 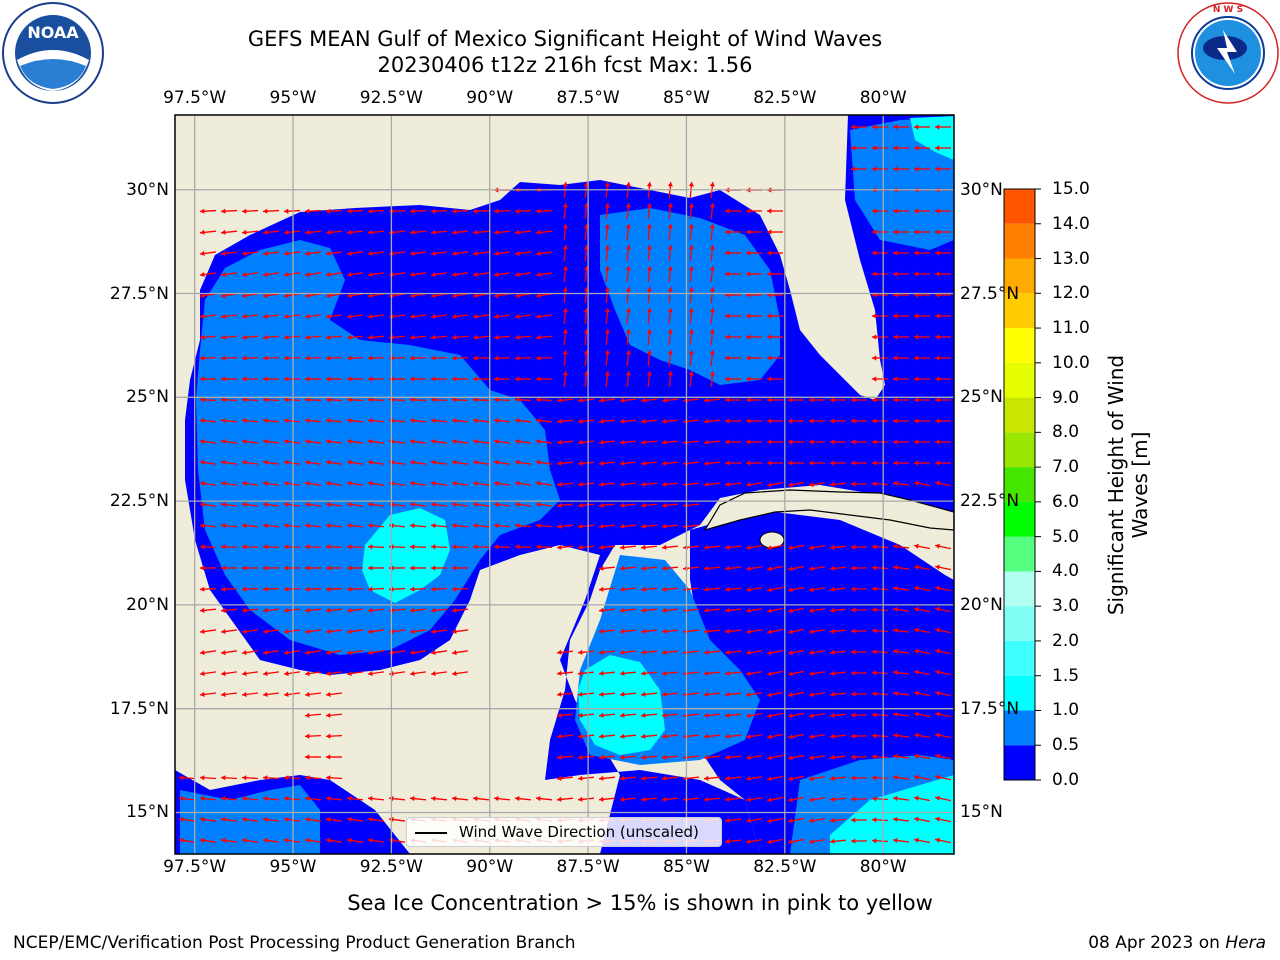 What do you see at coordinates (139, 708) in the screenshot?
I see `lat-label-left: 17.5°N` at bounding box center [139, 708].